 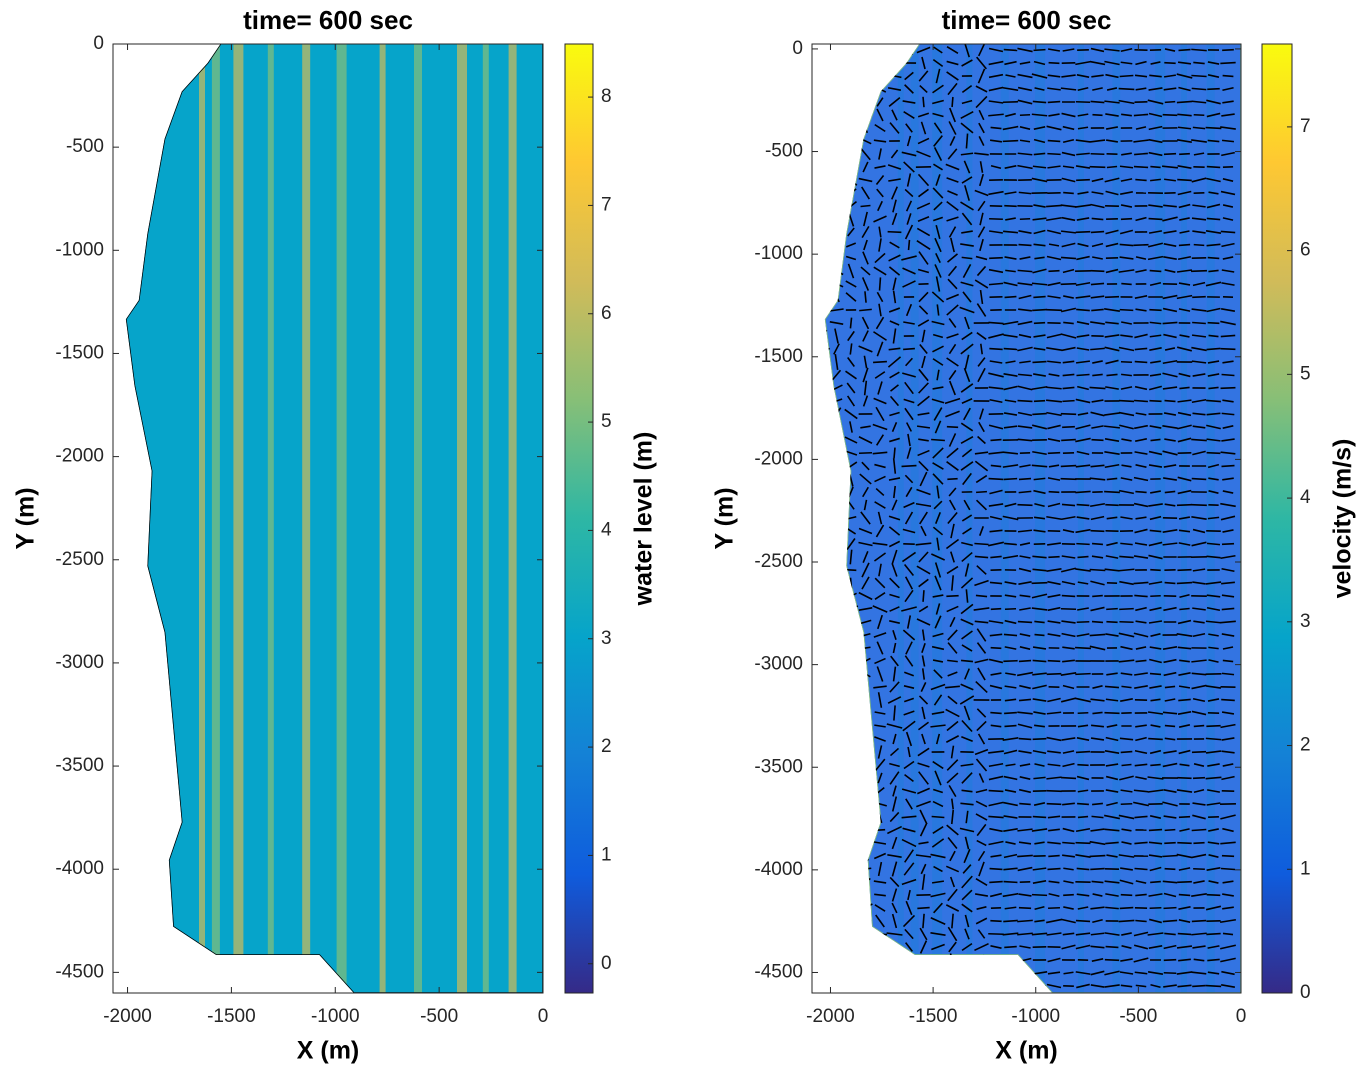 I want to click on y-tick-label: 0, so click(x=98, y=43).